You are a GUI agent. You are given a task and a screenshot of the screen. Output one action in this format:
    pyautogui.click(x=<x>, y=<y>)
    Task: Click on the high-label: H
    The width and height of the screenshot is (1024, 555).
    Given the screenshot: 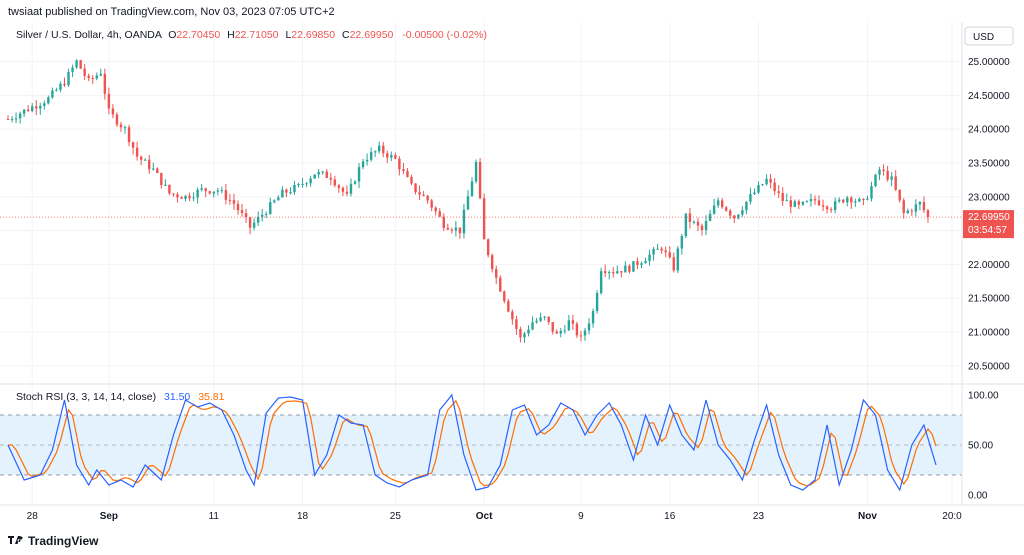 What is the action you would take?
    pyautogui.click(x=231, y=35)
    